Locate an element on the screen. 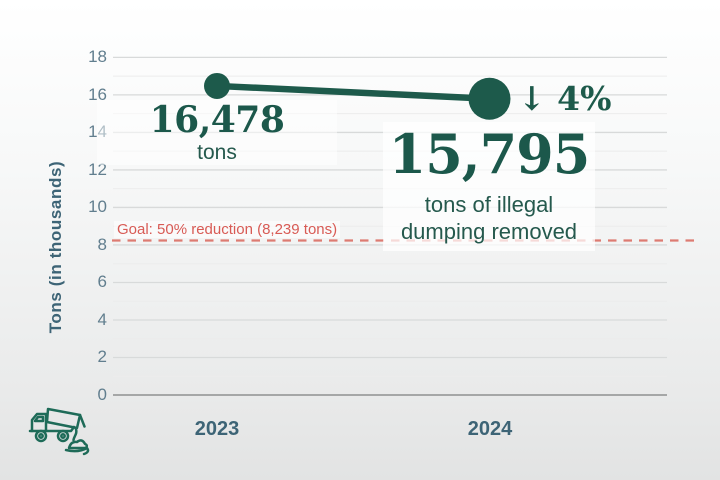 Image resolution: width=720 pixels, height=480 pixels. y-axis-tick-label: 8 is located at coordinates (102, 244).